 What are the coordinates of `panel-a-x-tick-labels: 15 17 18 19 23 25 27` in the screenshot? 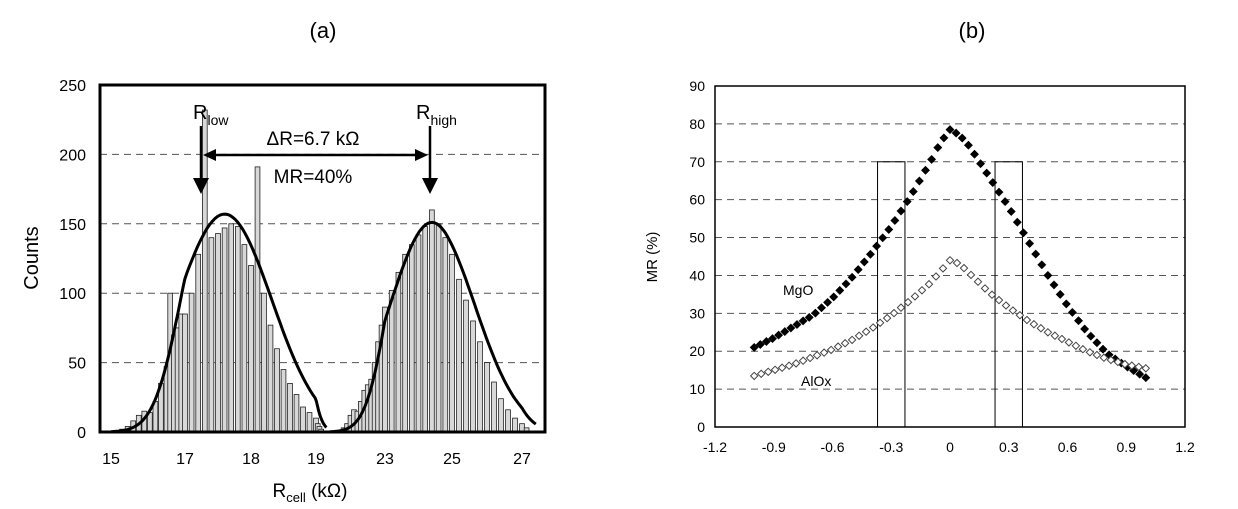 It's located at (316, 459).